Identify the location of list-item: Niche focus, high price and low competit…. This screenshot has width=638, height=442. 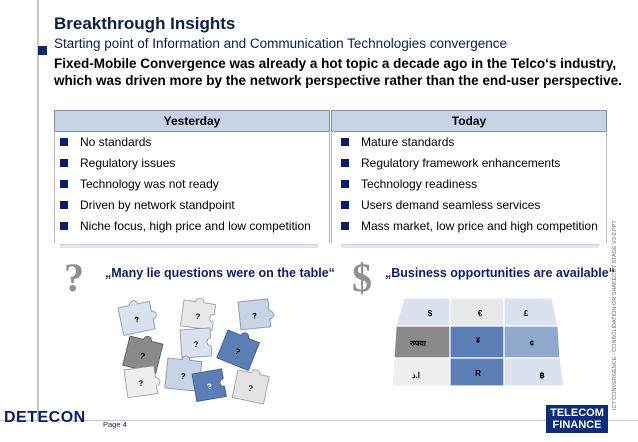
(185, 228).